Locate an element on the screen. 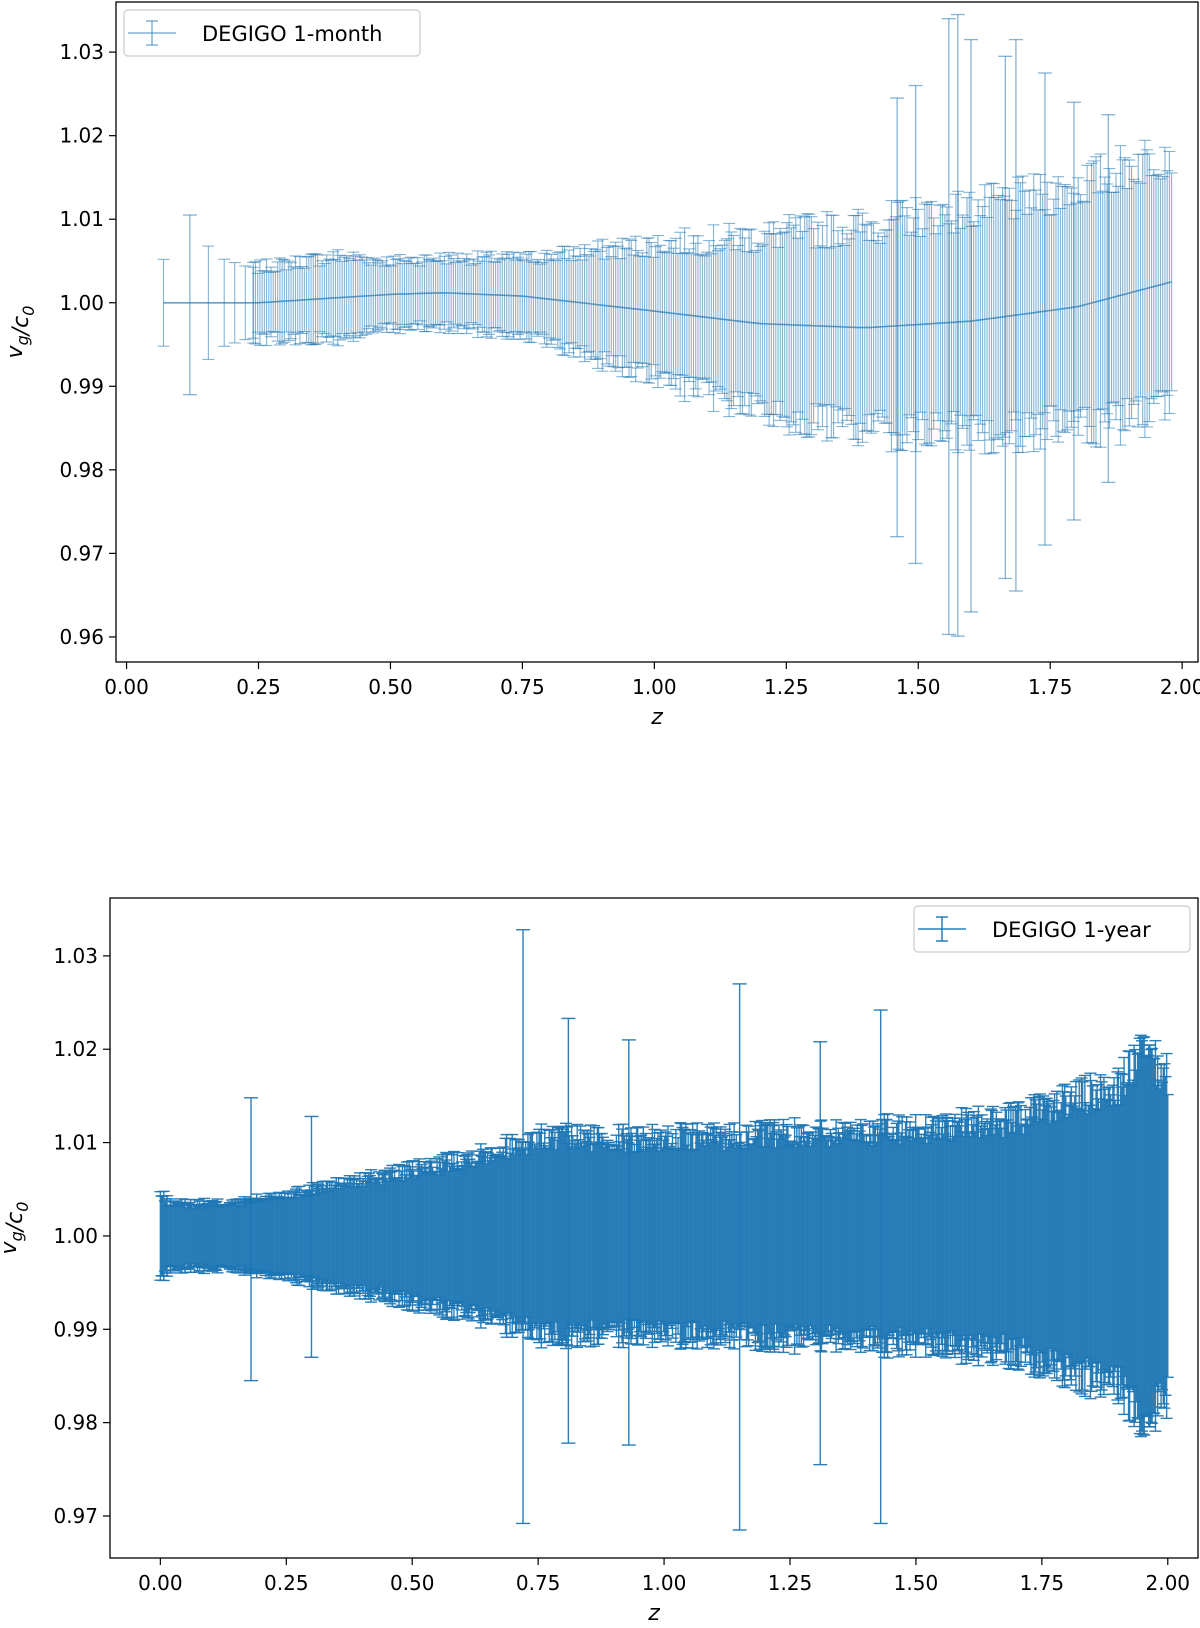 Image resolution: width=1200 pixels, height=1628 pixels. x-tick-label: 2.00 is located at coordinates (1180, 687).